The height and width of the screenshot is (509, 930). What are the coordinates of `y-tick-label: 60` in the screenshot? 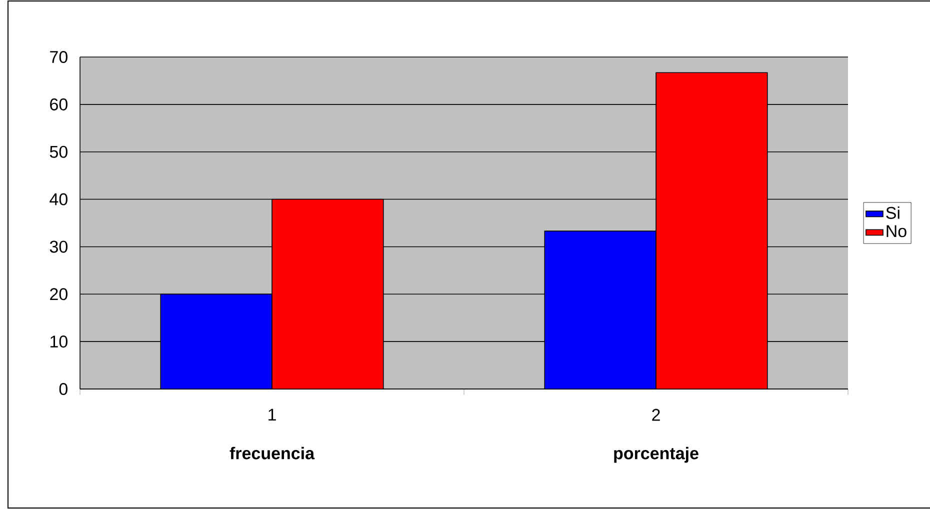 It's located at (59, 104).